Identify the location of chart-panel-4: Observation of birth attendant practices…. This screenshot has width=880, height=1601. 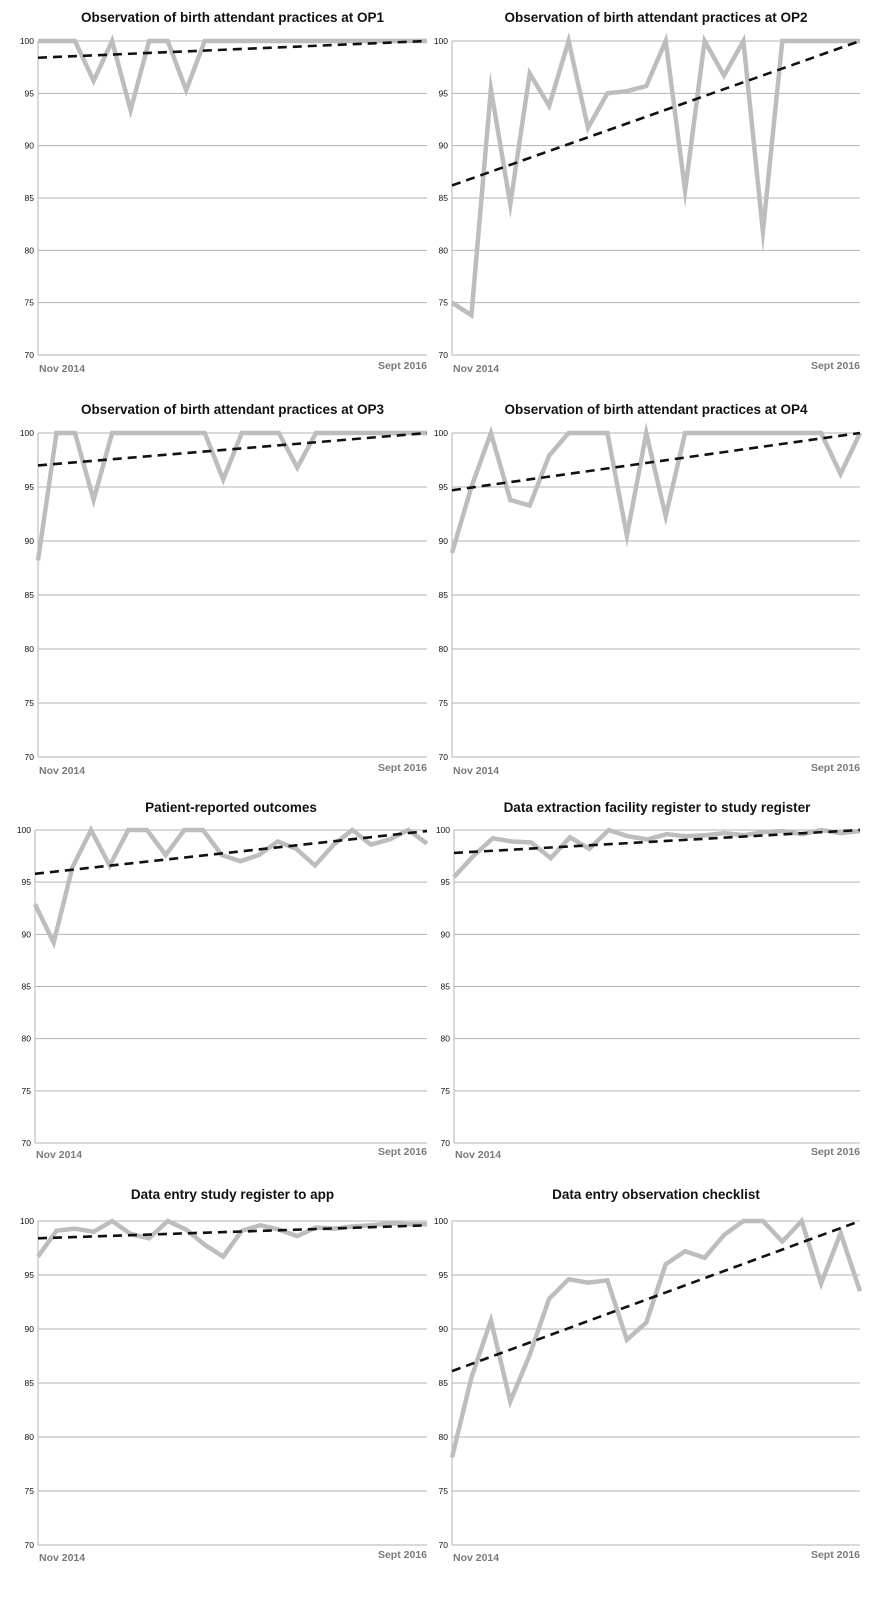
(648, 589).